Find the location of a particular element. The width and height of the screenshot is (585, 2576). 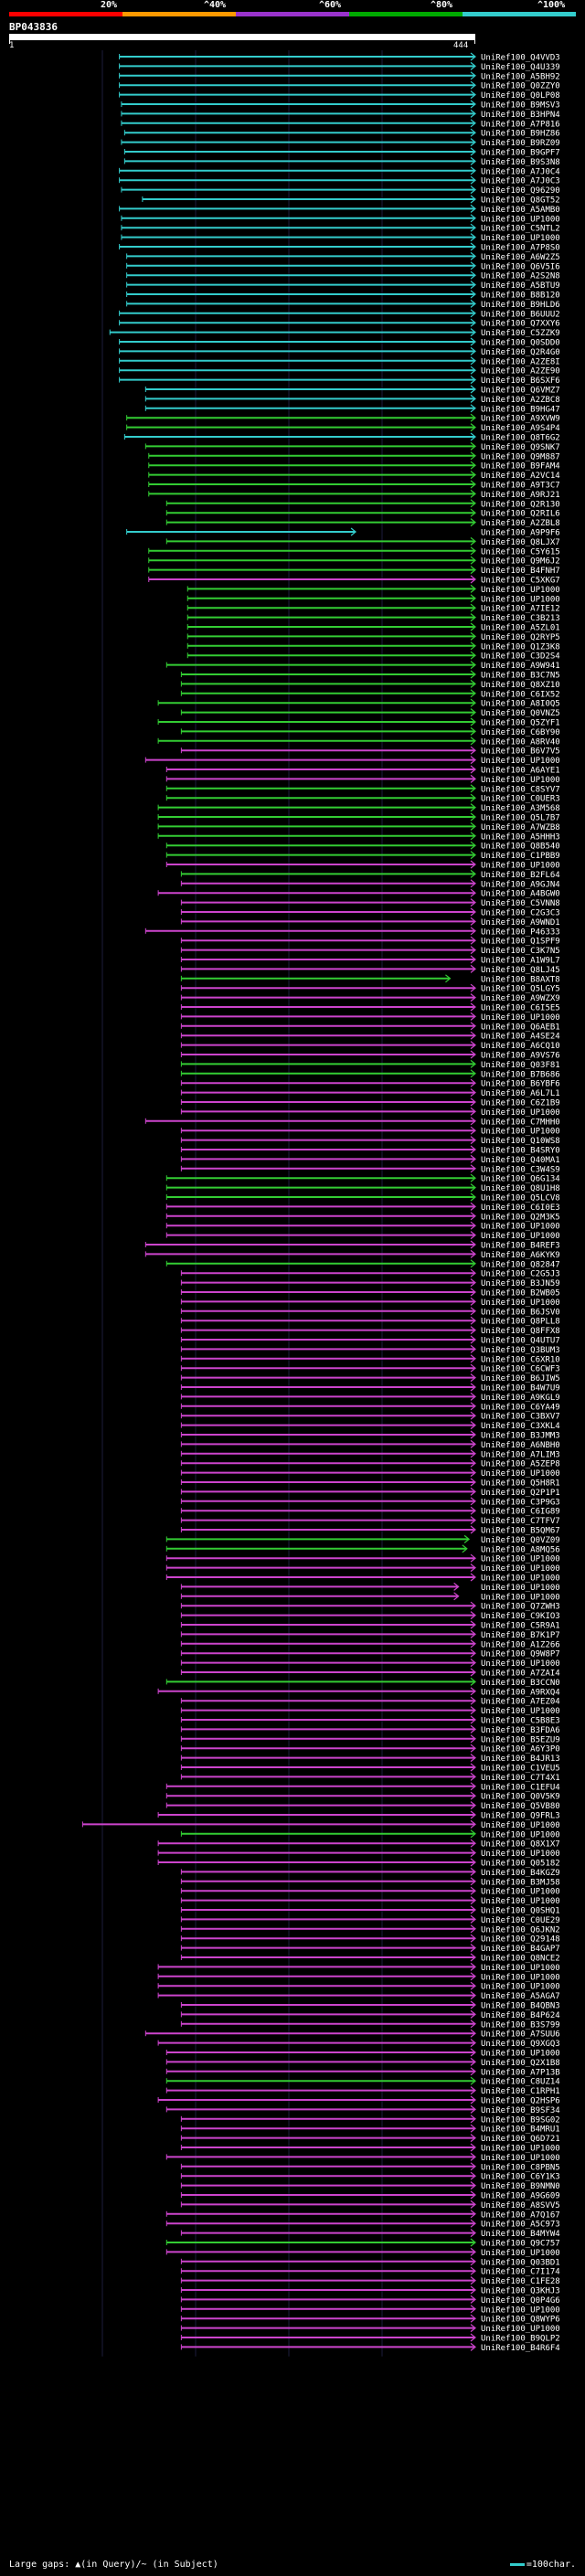

hit-label: UniRef100_Q8XZ10 is located at coordinates (520, 685).